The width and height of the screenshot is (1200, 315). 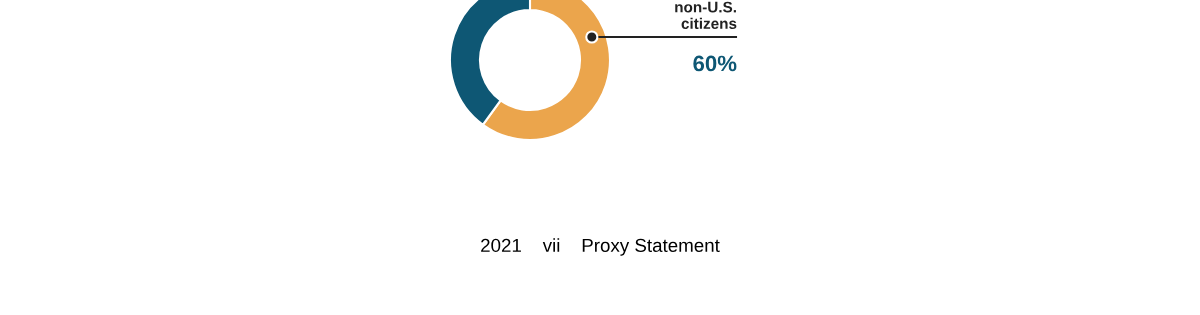 I want to click on text: 2021 vii Proxy Statement, so click(x=600, y=247).